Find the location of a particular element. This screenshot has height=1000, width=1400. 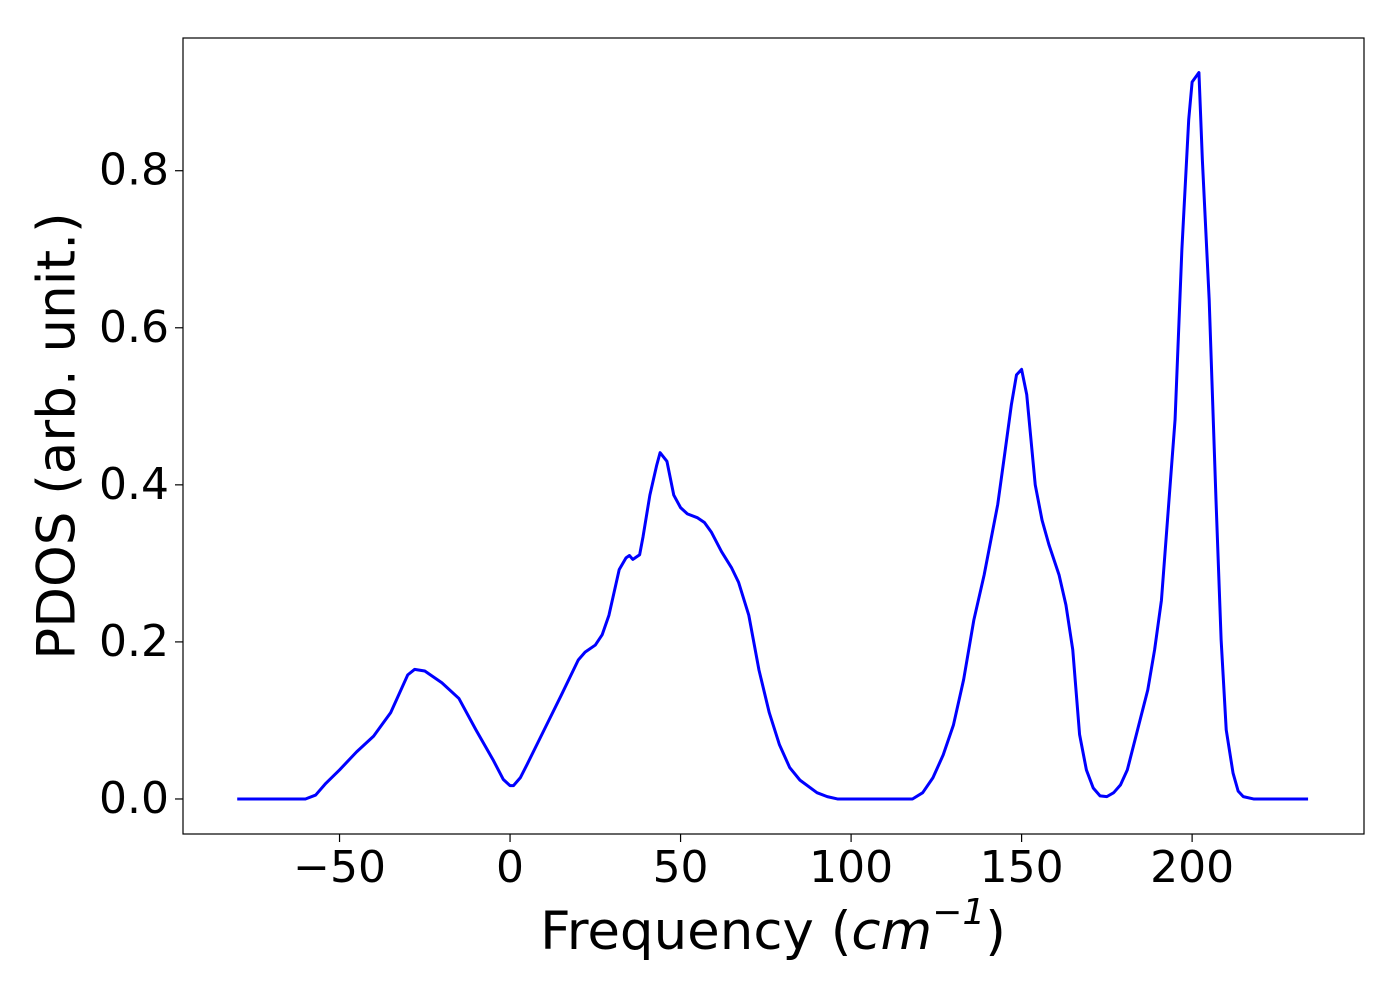

x-tick-label: 100 is located at coordinates (851, 867).